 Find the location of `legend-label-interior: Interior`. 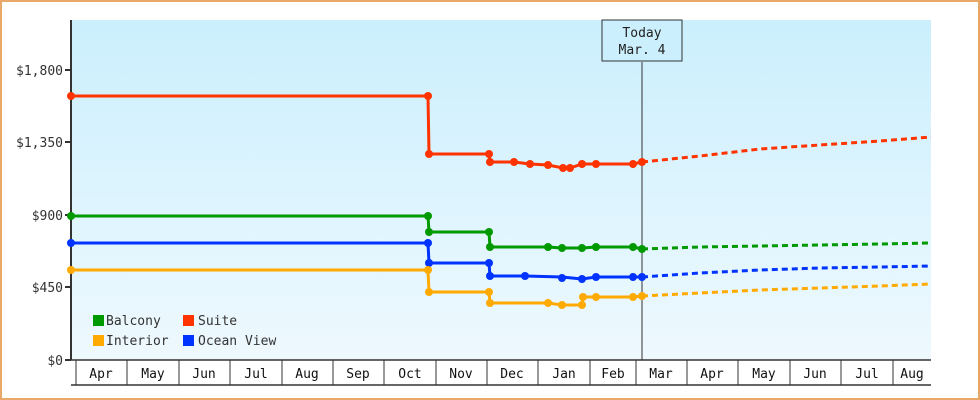

legend-label-interior: Interior is located at coordinates (137, 341).